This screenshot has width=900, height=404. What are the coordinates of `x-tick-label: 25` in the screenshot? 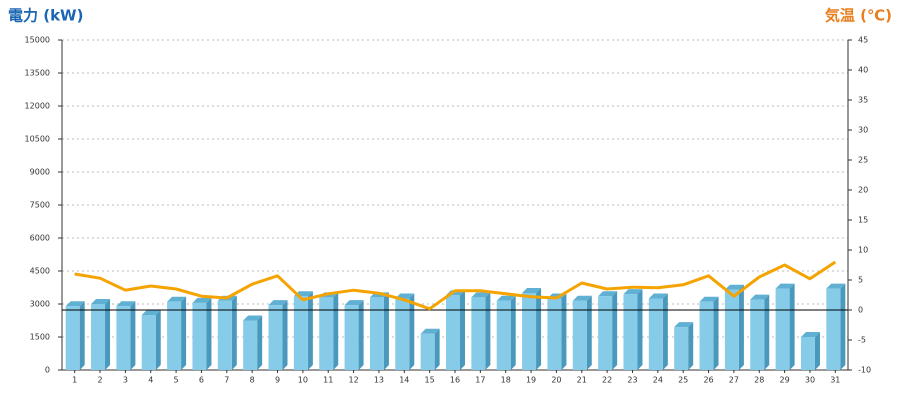 It's located at (683, 380).